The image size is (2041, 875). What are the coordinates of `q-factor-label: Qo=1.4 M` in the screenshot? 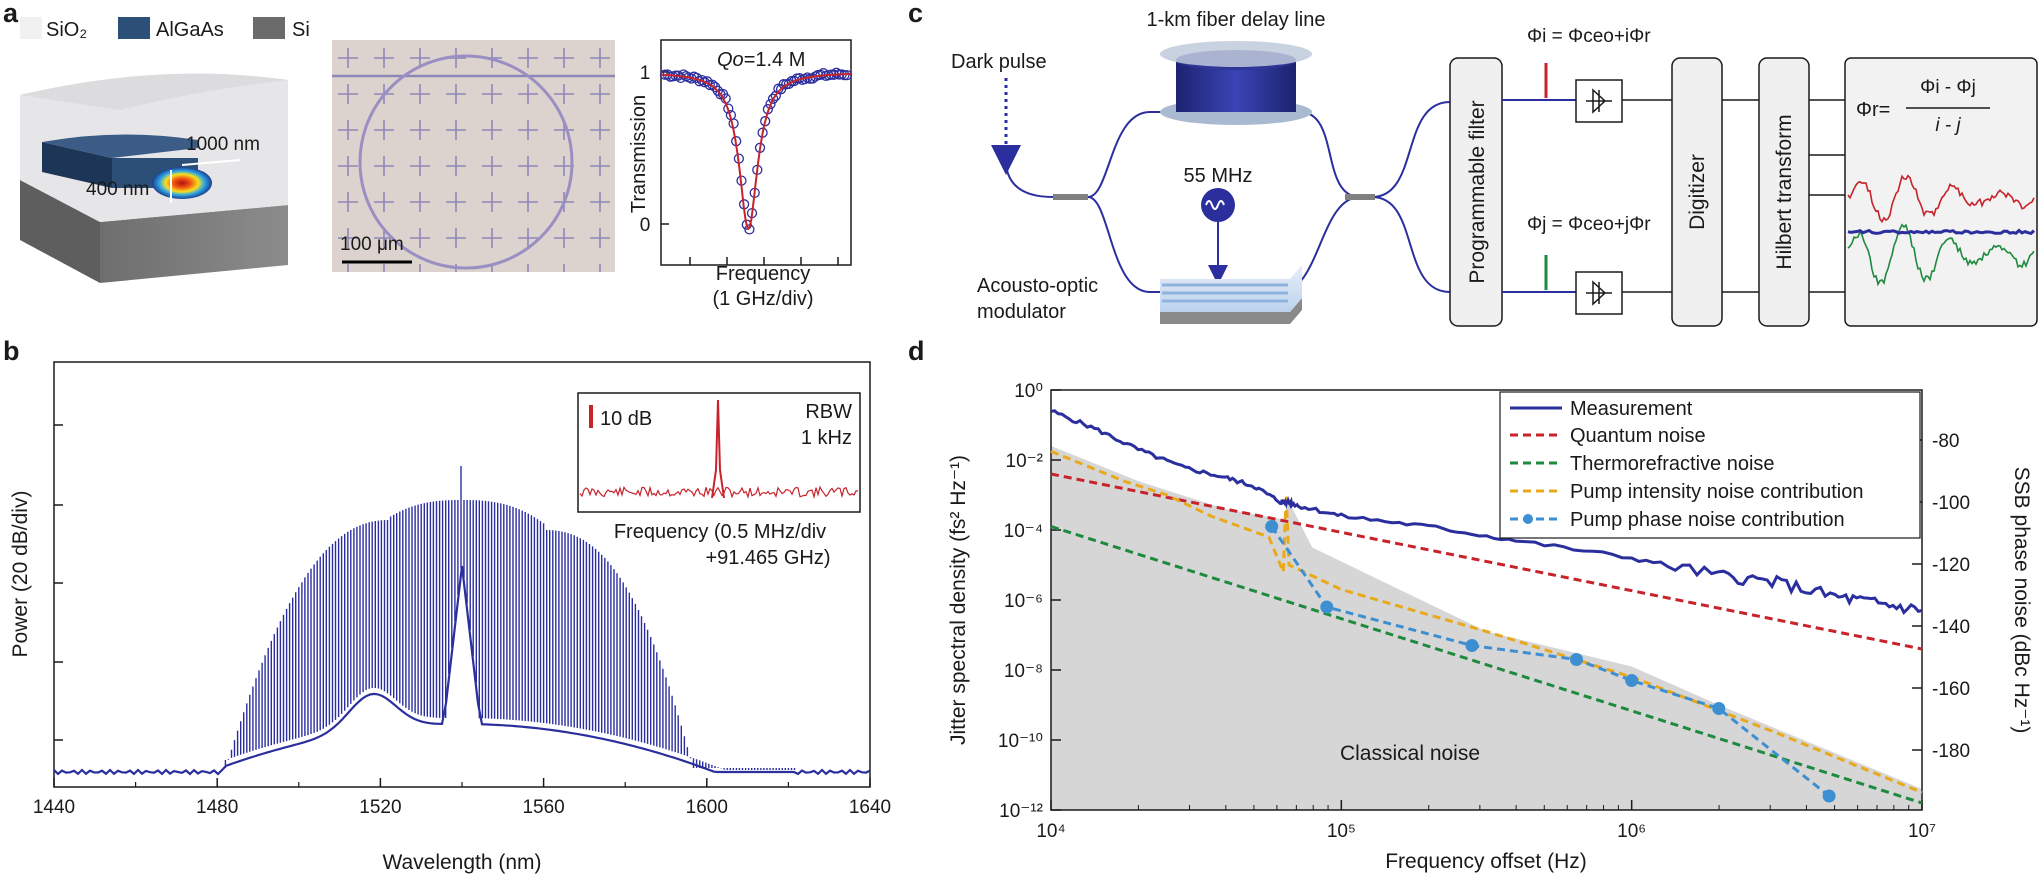 It's located at (761, 60).